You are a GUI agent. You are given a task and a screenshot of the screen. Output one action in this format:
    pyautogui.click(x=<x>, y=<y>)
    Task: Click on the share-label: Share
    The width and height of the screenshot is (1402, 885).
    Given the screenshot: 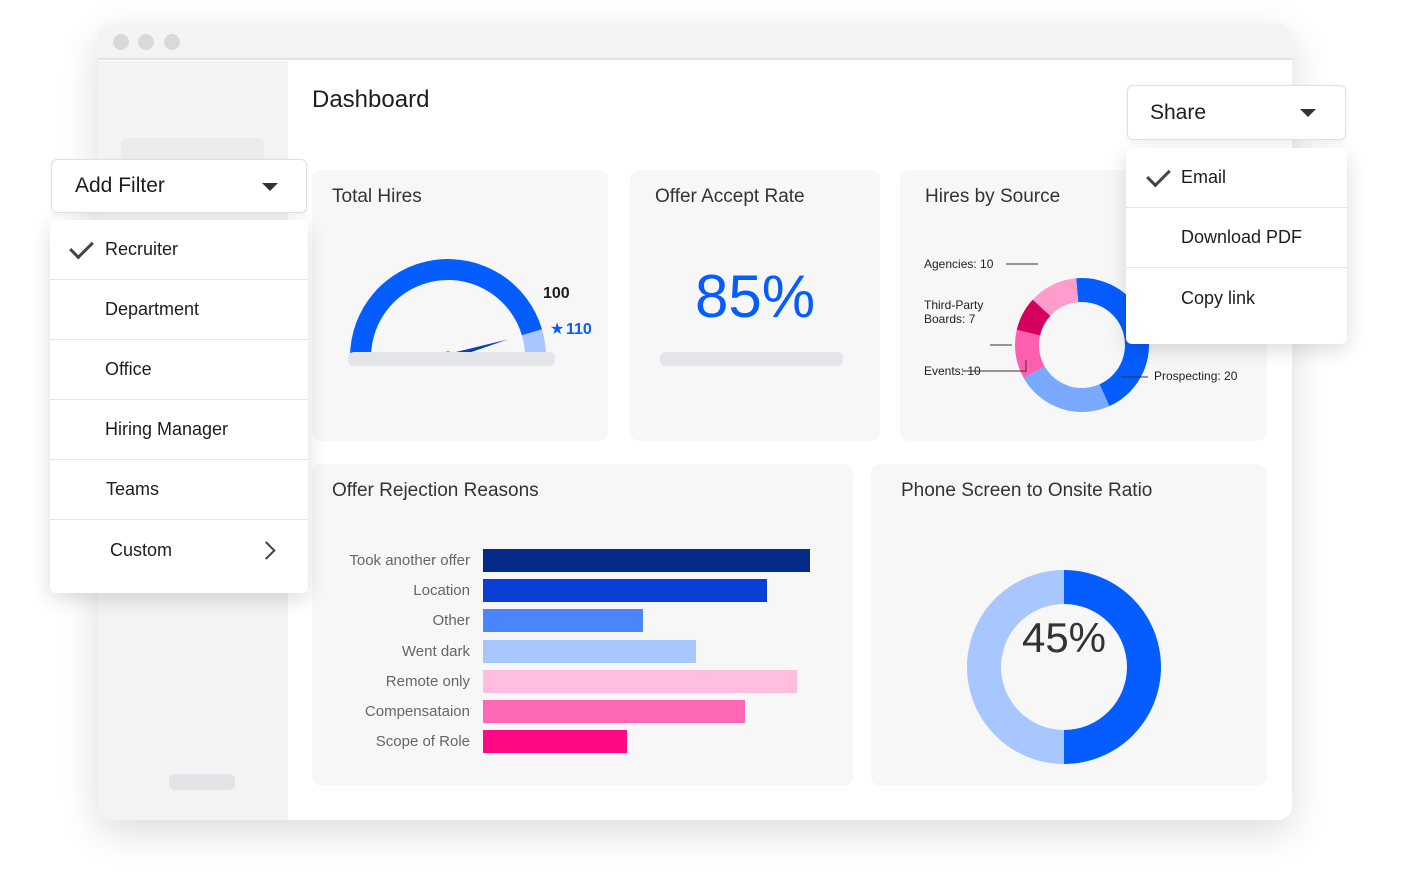 What is the action you would take?
    pyautogui.click(x=1178, y=112)
    